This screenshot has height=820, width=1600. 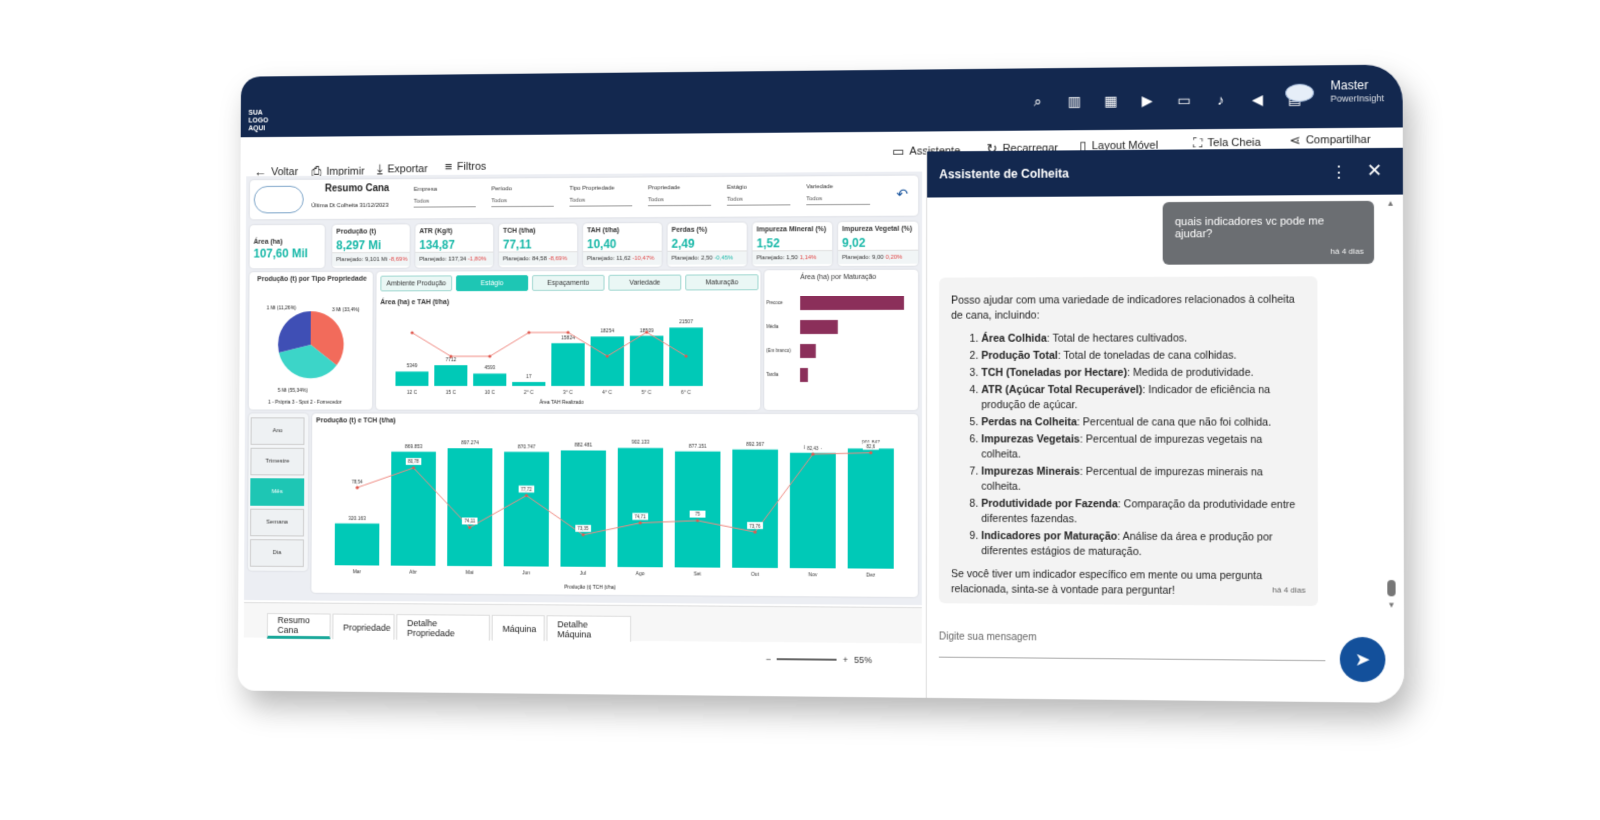 What do you see at coordinates (522, 196) in the screenshot?
I see `filter-1: Período Todos` at bounding box center [522, 196].